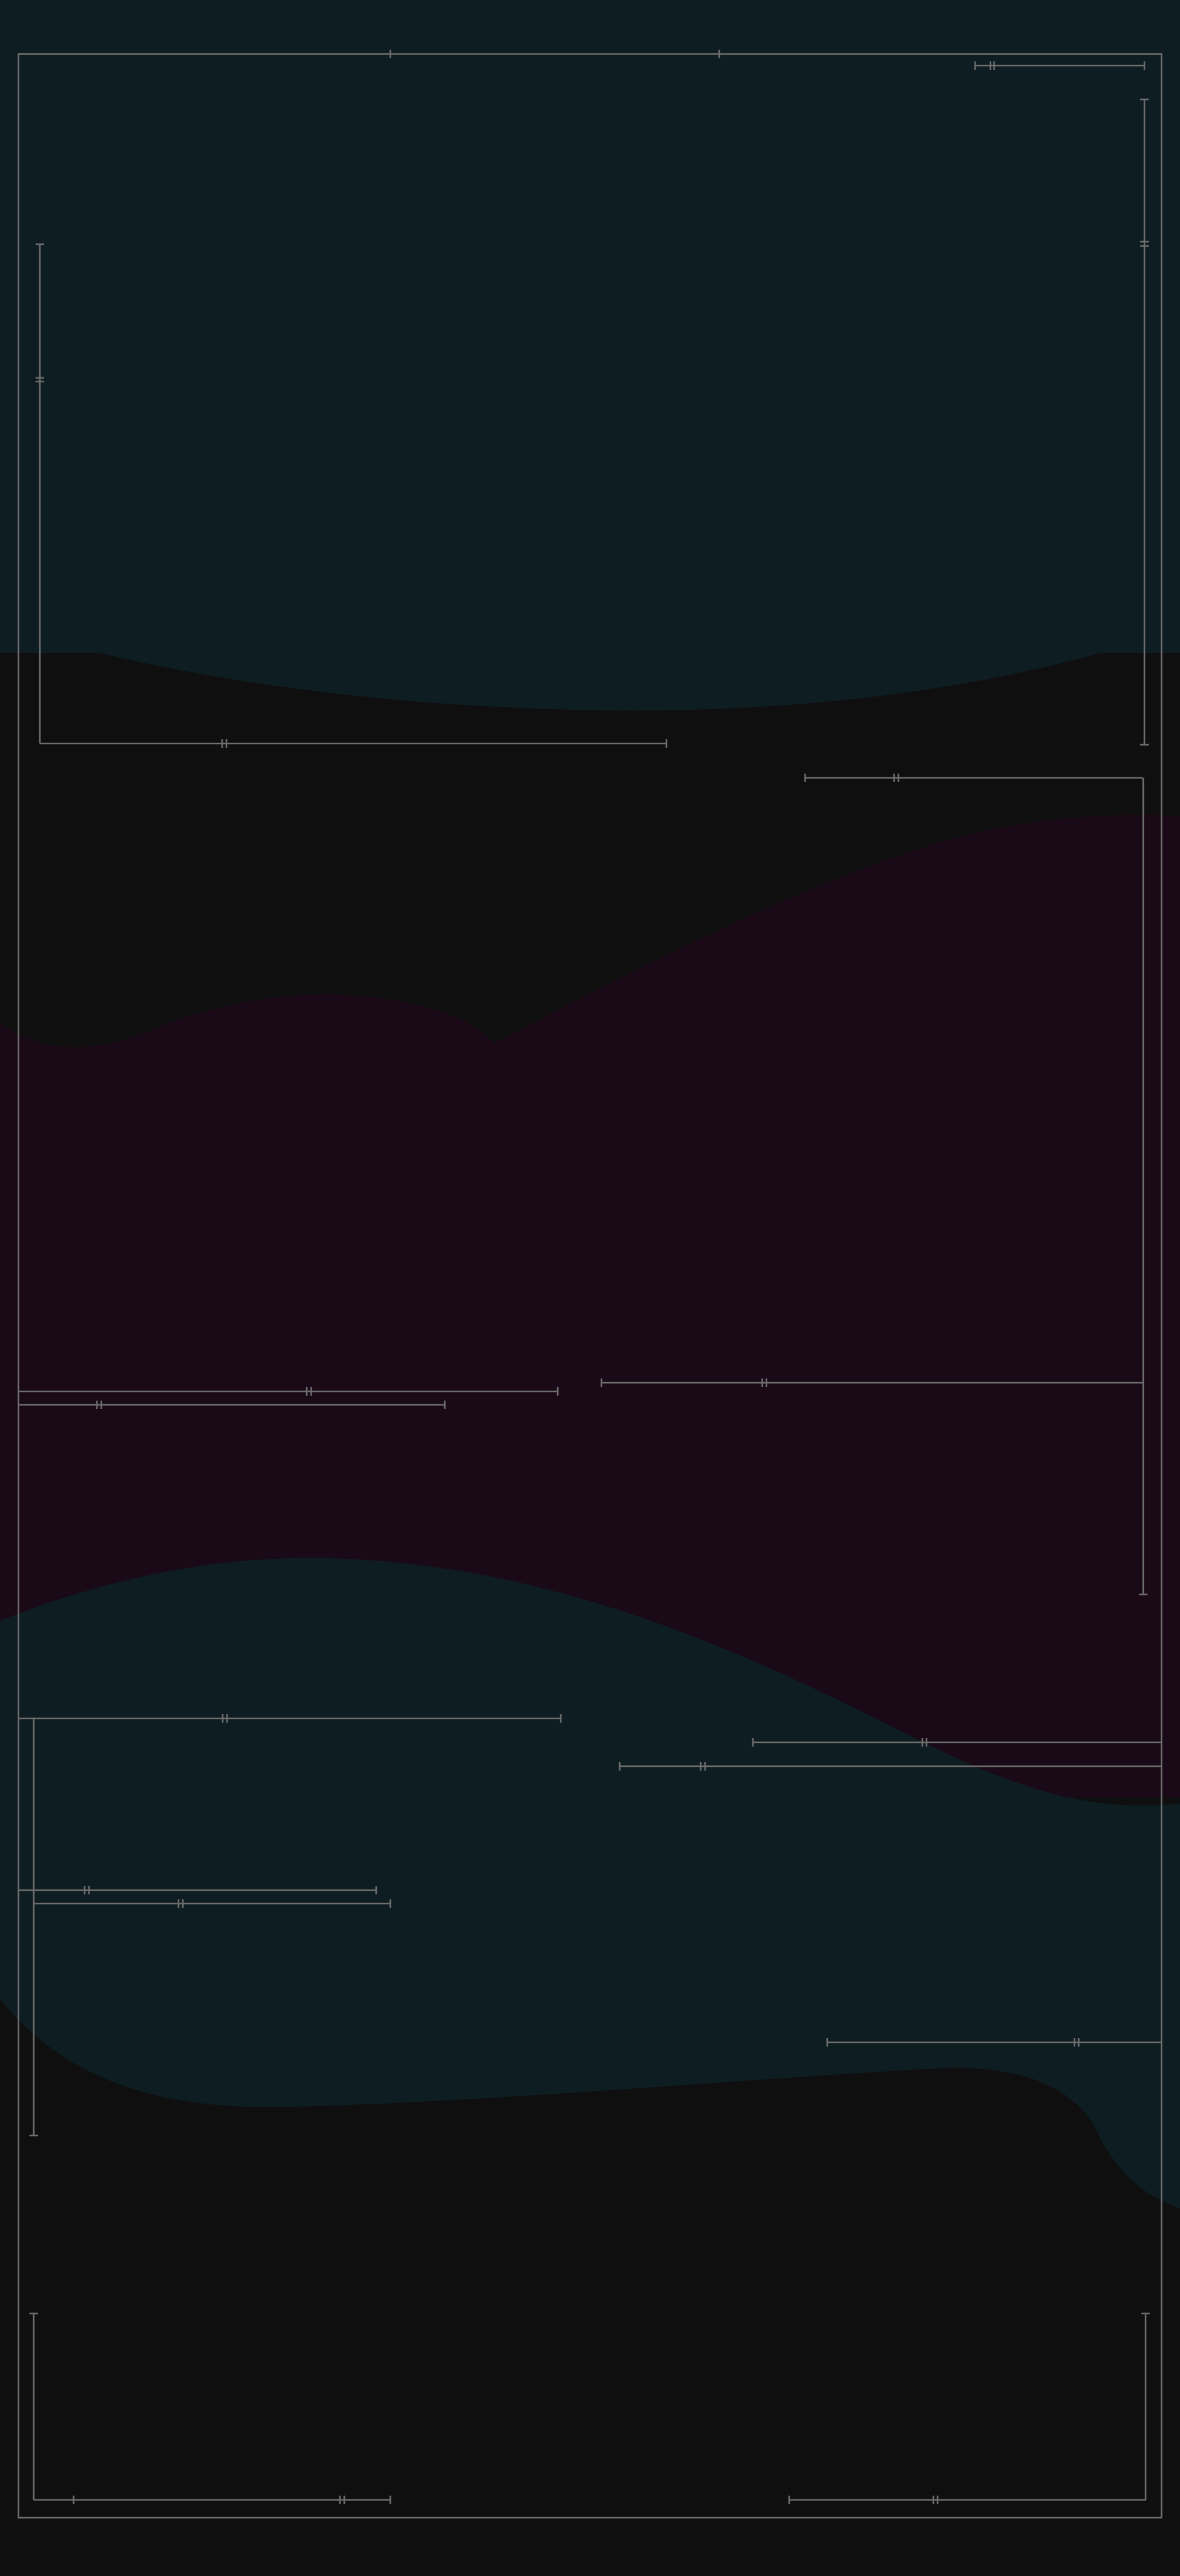  I want to click on top-right-small-rule, so click(1060, 65).